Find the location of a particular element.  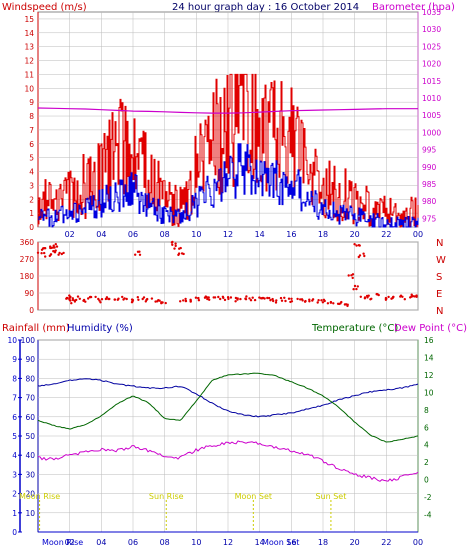

wind-x-tick-label: 16 is located at coordinates (291, 234).